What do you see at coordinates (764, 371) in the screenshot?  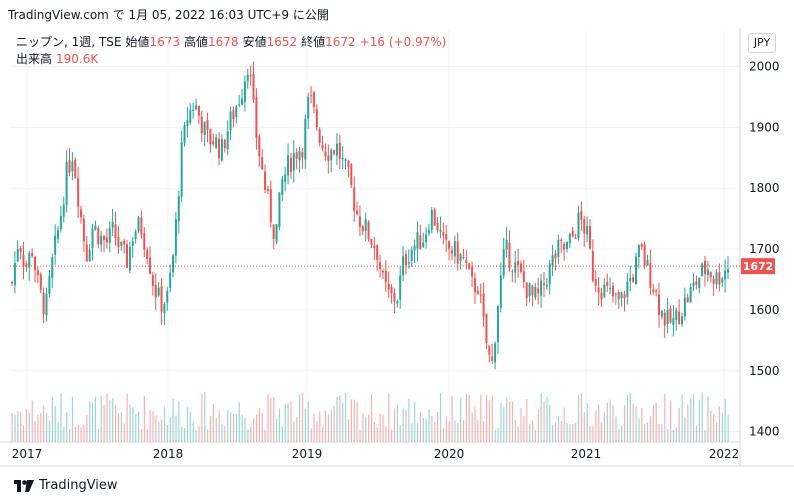 I see `y-tick-label: 1500` at bounding box center [764, 371].